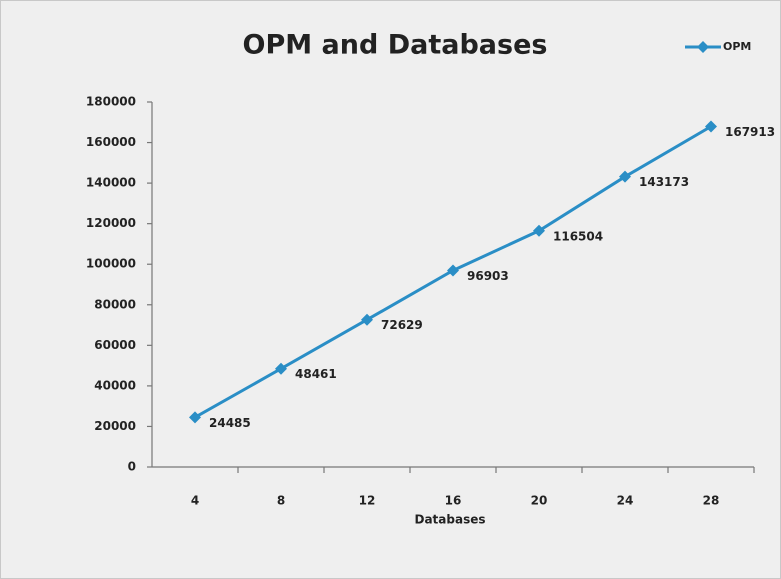  I want to click on y-tick-label: 100000, so click(111, 264).